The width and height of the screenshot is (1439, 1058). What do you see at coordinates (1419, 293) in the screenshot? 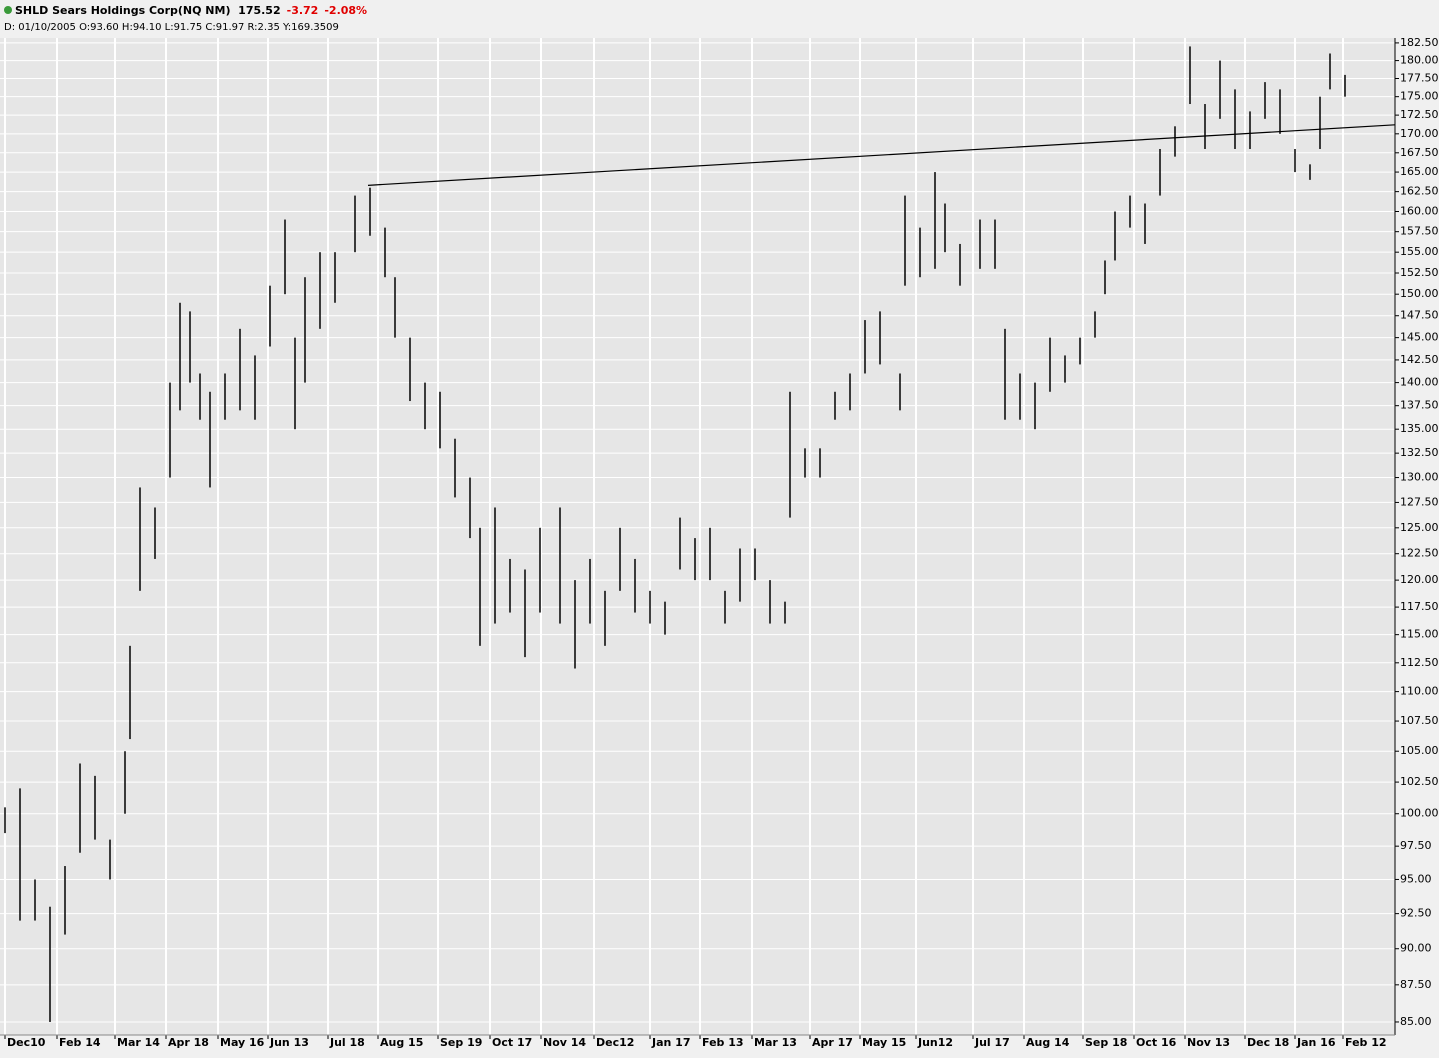
I see `y-tick-label: 150.00` at bounding box center [1419, 293].